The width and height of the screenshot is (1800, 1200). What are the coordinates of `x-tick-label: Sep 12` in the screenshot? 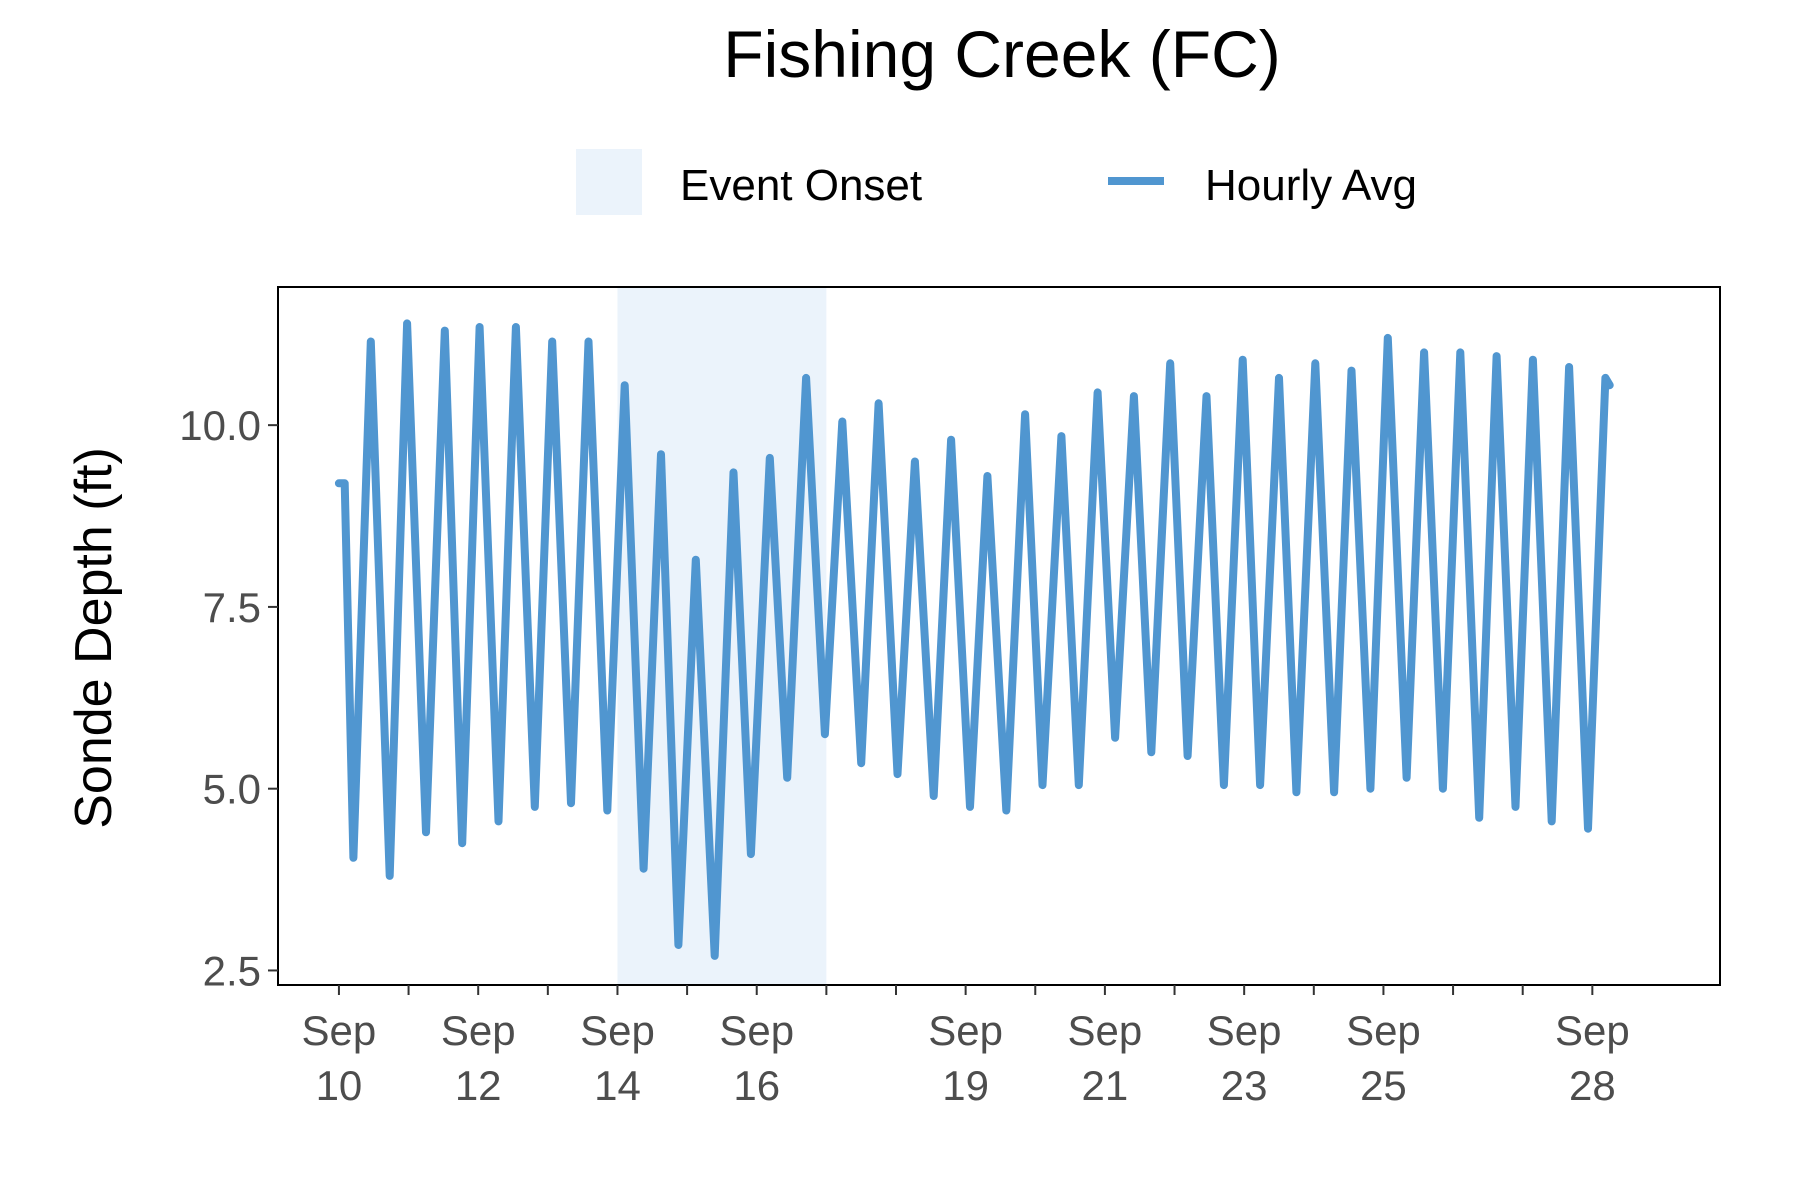 It's located at (478, 1058).